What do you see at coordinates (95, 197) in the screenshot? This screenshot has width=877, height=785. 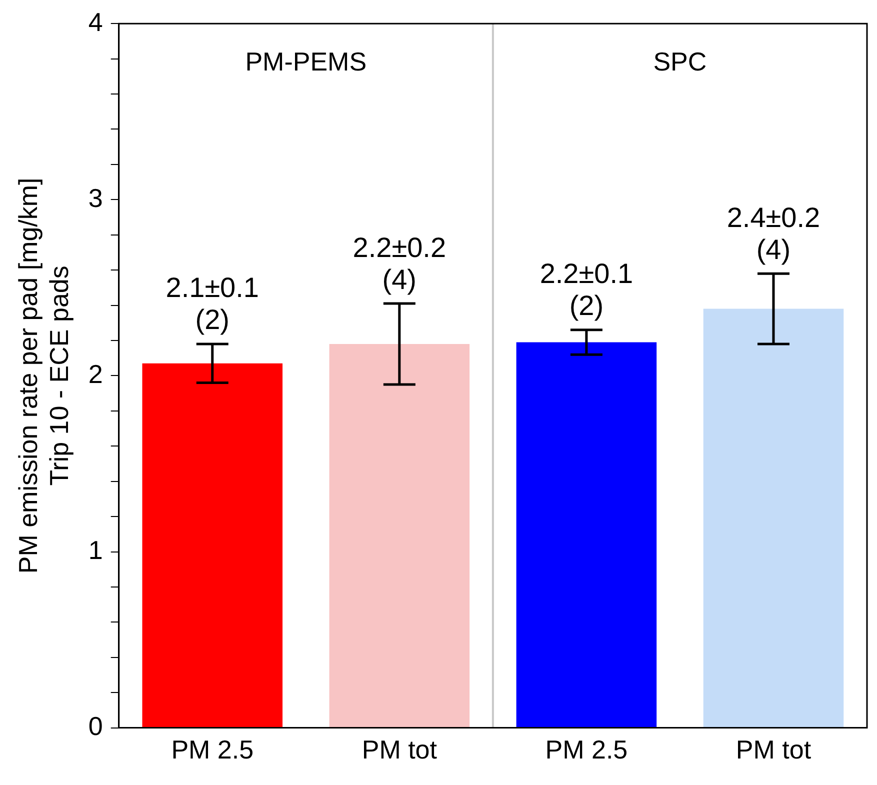 I see `y-tick-label: 3` at bounding box center [95, 197].